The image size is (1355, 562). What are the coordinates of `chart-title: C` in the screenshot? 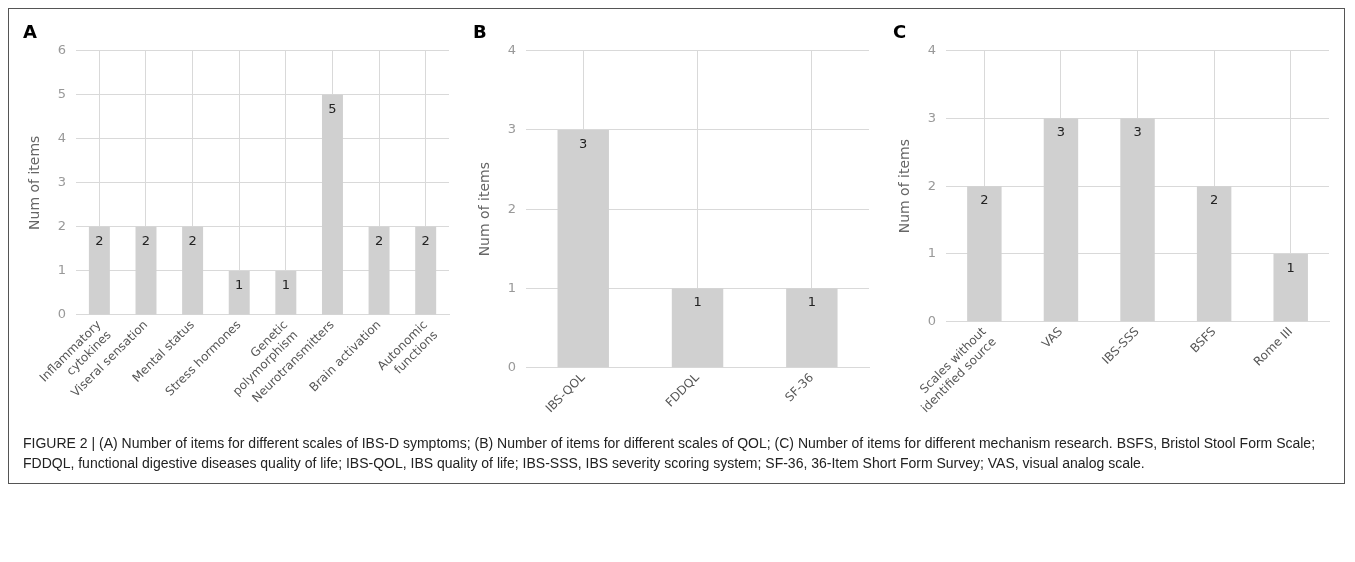 It's located at (900, 32).